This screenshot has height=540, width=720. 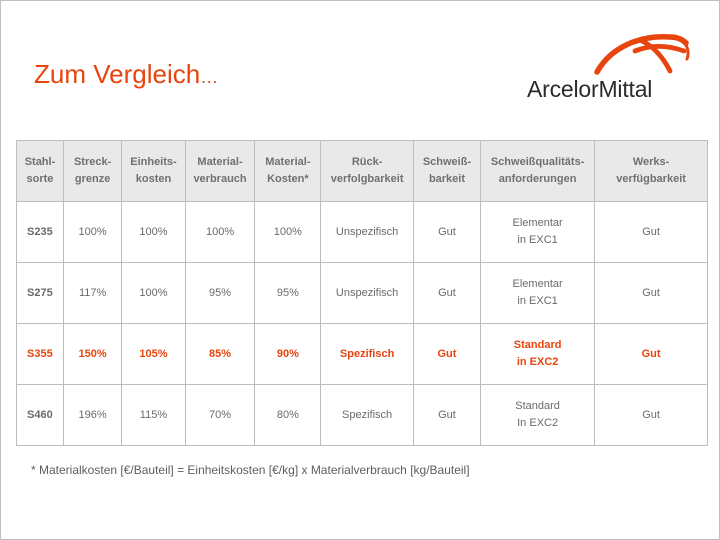 I want to click on cell-welding-quality-requirements: Standard In EXC2, so click(x=538, y=415).